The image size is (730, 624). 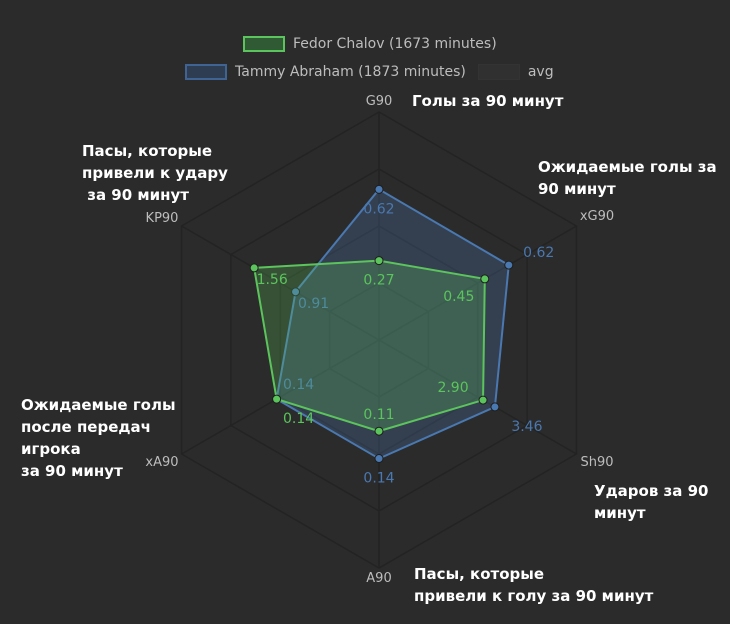 What do you see at coordinates (452, 388) in the screenshot?
I see `data-label-1-Sh90: 2.90` at bounding box center [452, 388].